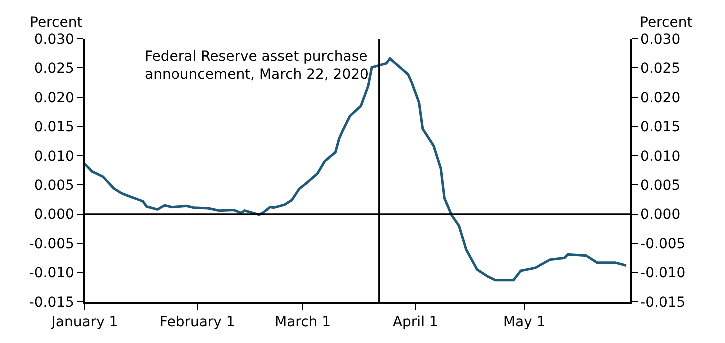  I want to click on y-tick-label: 0.015, so click(54, 128).